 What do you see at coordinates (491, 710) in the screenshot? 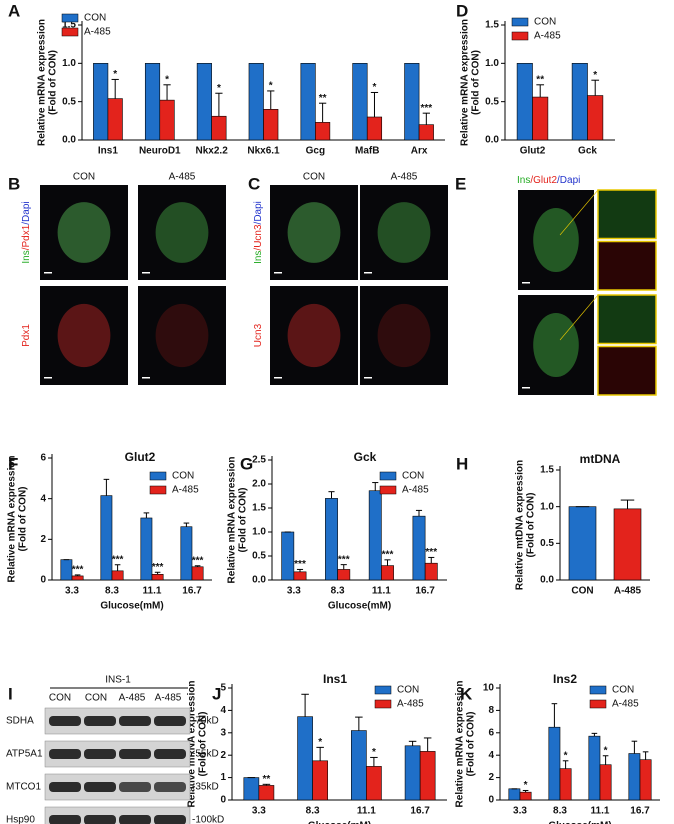
I see `y-tick-label: 8` at bounding box center [491, 710].